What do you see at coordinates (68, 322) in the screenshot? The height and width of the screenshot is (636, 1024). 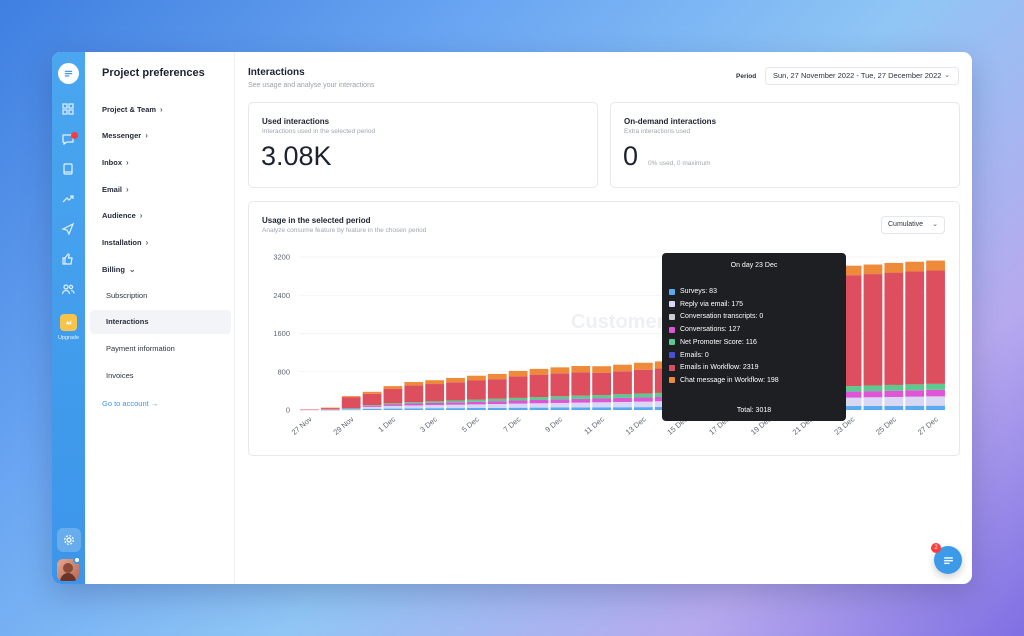 I see `upgrade-icon` at bounding box center [68, 322].